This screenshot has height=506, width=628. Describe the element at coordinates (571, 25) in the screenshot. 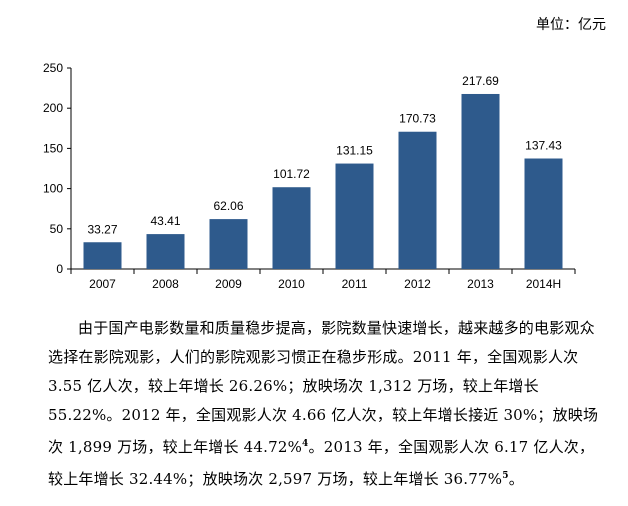

I see `unit-label: 单位：亿元` at that location.